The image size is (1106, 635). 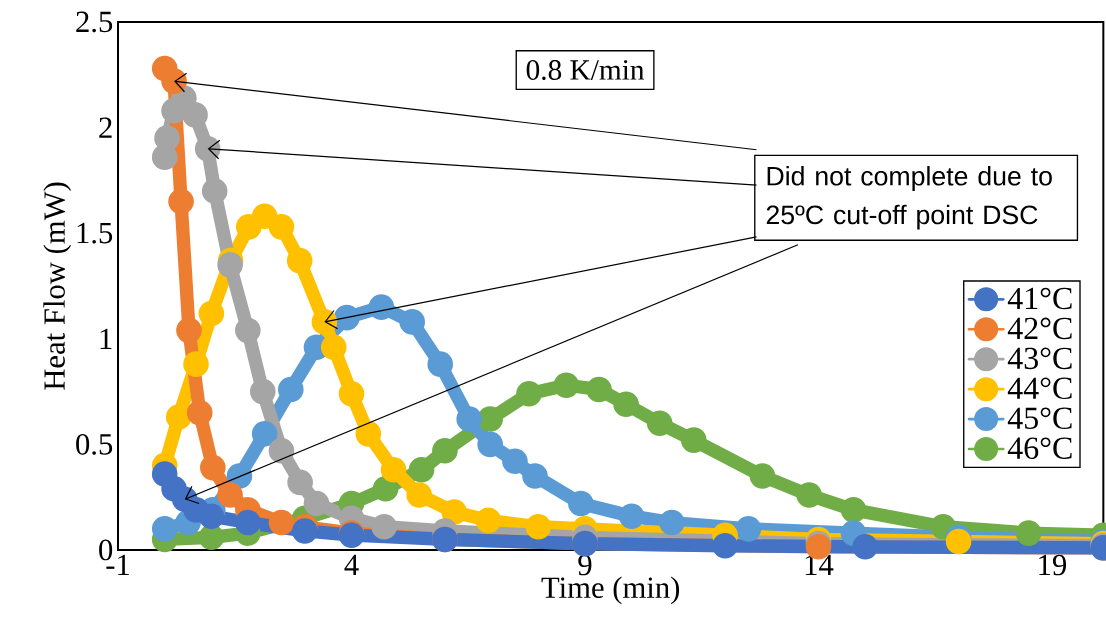 What do you see at coordinates (95, 233) in the screenshot?
I see `y-tick-label: 1.5` at bounding box center [95, 233].